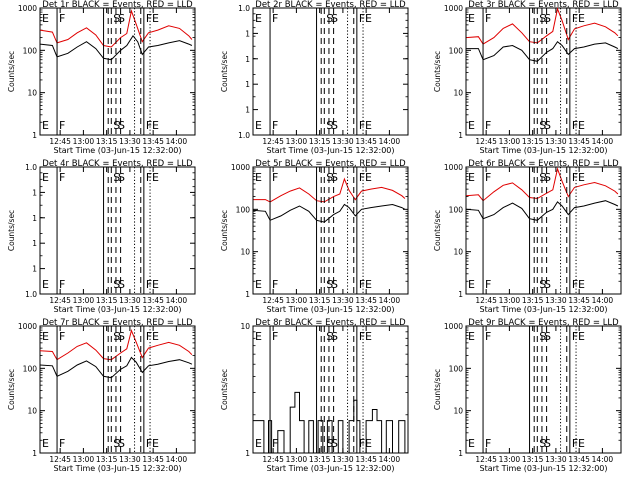  I want to click on panel-title: Det 6r BLACK = Events, RED = LLD, so click(543, 164).